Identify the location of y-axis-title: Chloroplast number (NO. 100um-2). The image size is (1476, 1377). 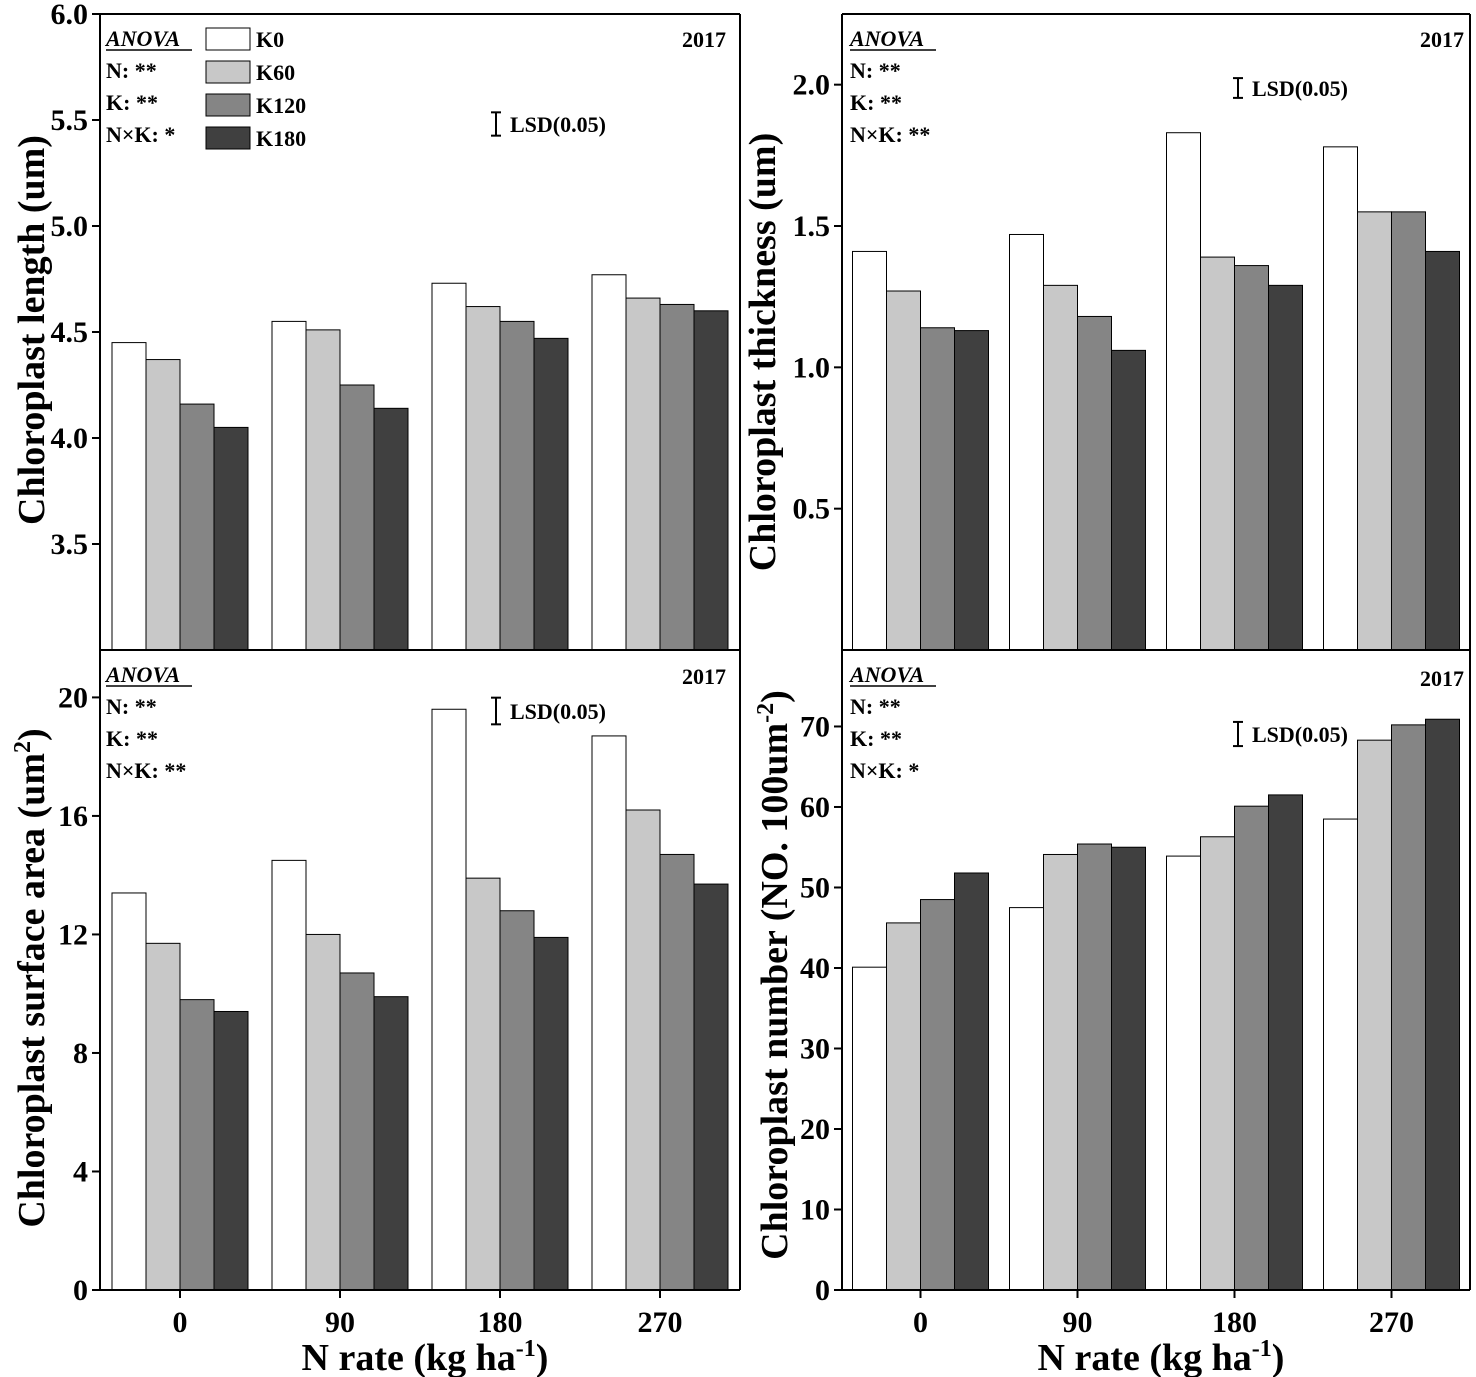
(774, 975).